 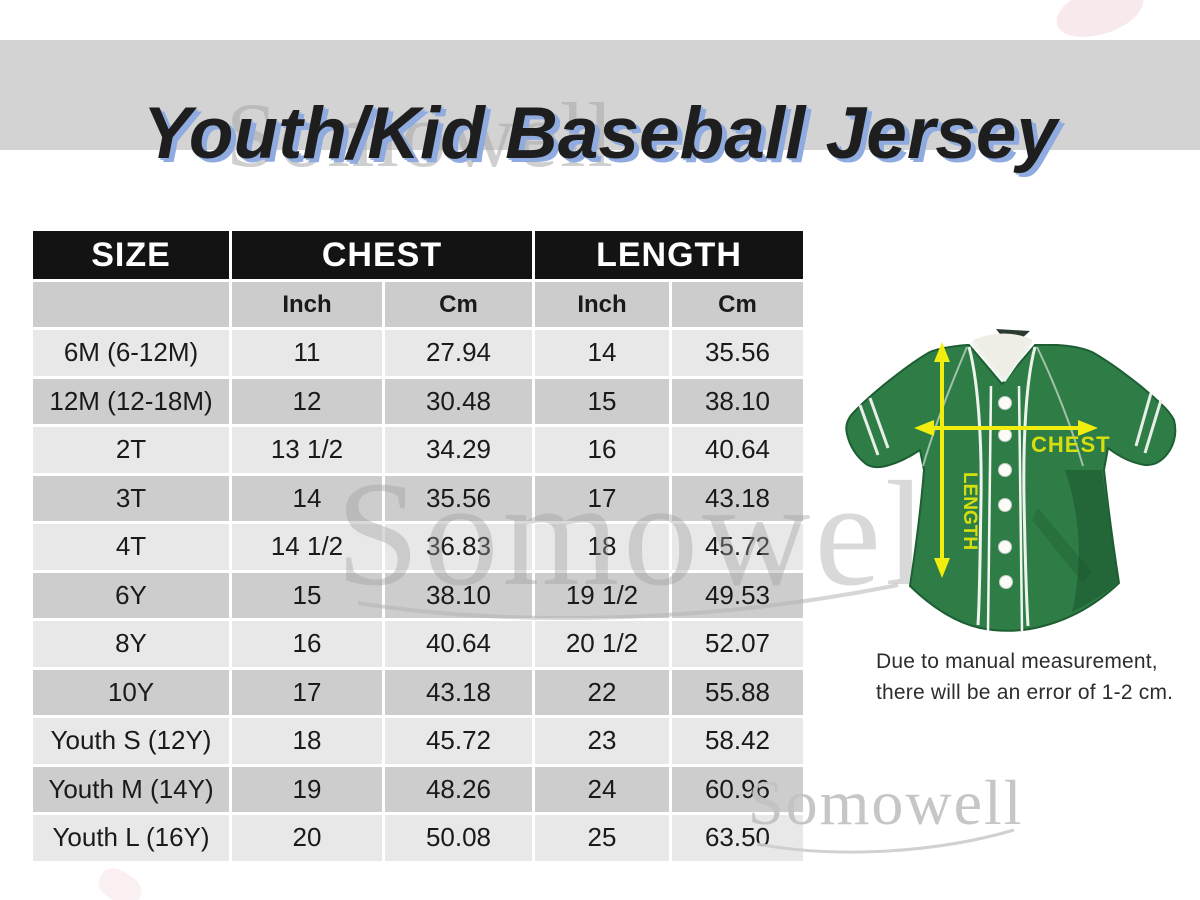 What do you see at coordinates (131, 304) in the screenshot?
I see `subheader-empty` at bounding box center [131, 304].